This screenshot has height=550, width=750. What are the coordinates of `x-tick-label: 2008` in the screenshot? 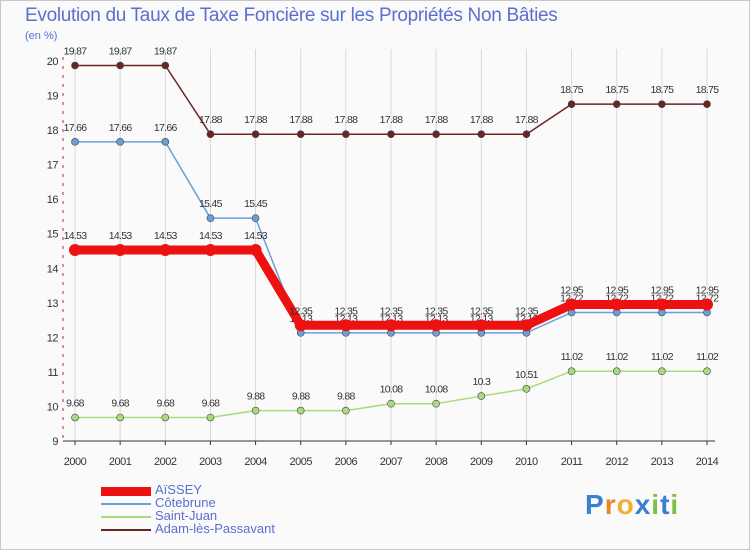 It's located at (436, 462).